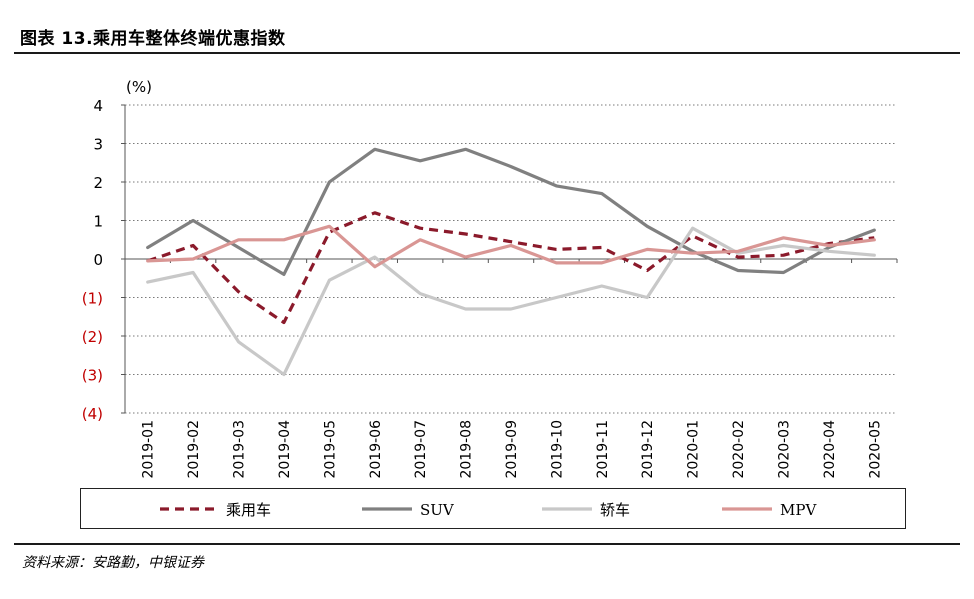  What do you see at coordinates (512, 449) in the screenshot?
I see `x-tick-label: 2019-09` at bounding box center [512, 449].